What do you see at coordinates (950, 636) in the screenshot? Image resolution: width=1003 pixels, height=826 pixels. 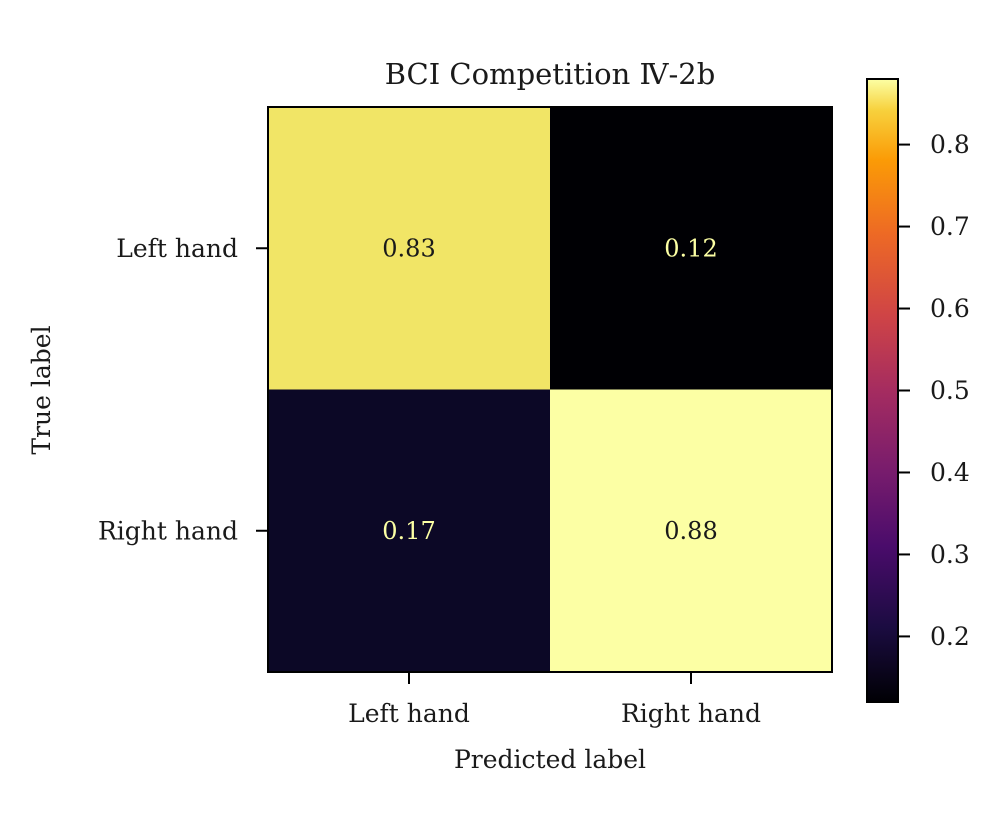 I see `colorbar-tick-label: 0.2` at bounding box center [950, 636].